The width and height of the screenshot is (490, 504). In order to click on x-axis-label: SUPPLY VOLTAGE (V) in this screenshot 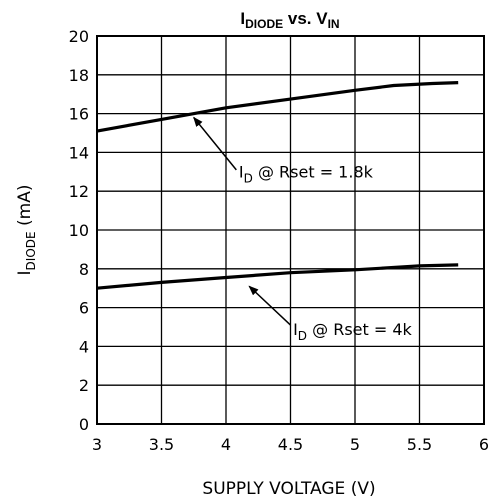, I will do `click(288, 489)`.